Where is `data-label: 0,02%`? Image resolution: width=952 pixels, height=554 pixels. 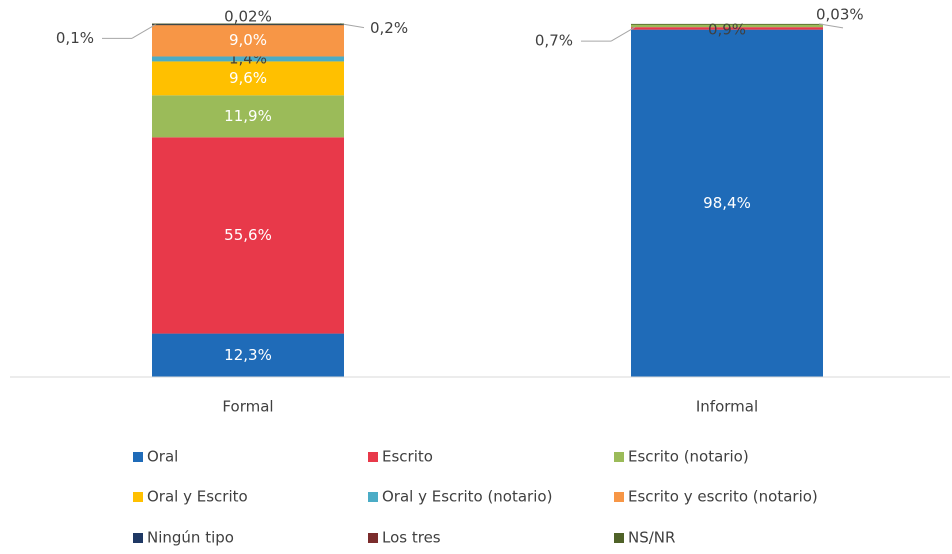 data-label: 0,02% is located at coordinates (248, 17).